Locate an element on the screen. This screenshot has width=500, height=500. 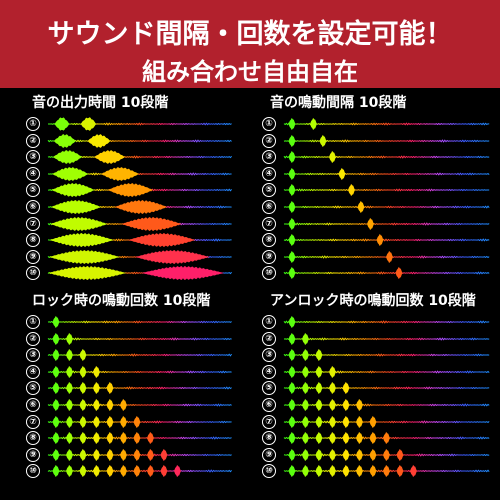
wave-row: ① is located at coordinates (375, 322).